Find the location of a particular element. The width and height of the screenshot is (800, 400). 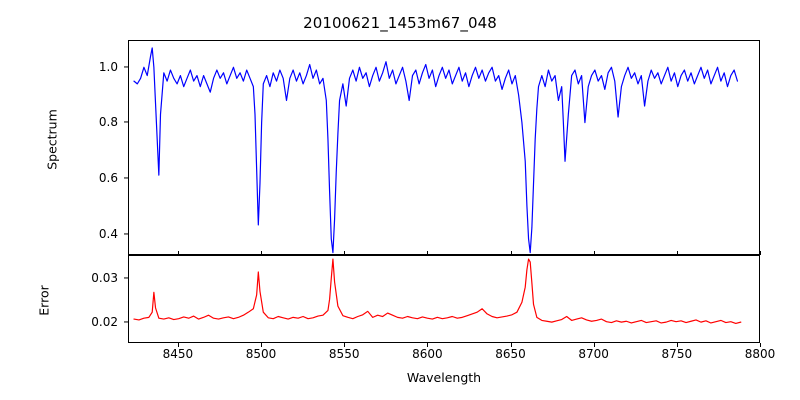

x-tick-label: 8550 is located at coordinates (344, 354).